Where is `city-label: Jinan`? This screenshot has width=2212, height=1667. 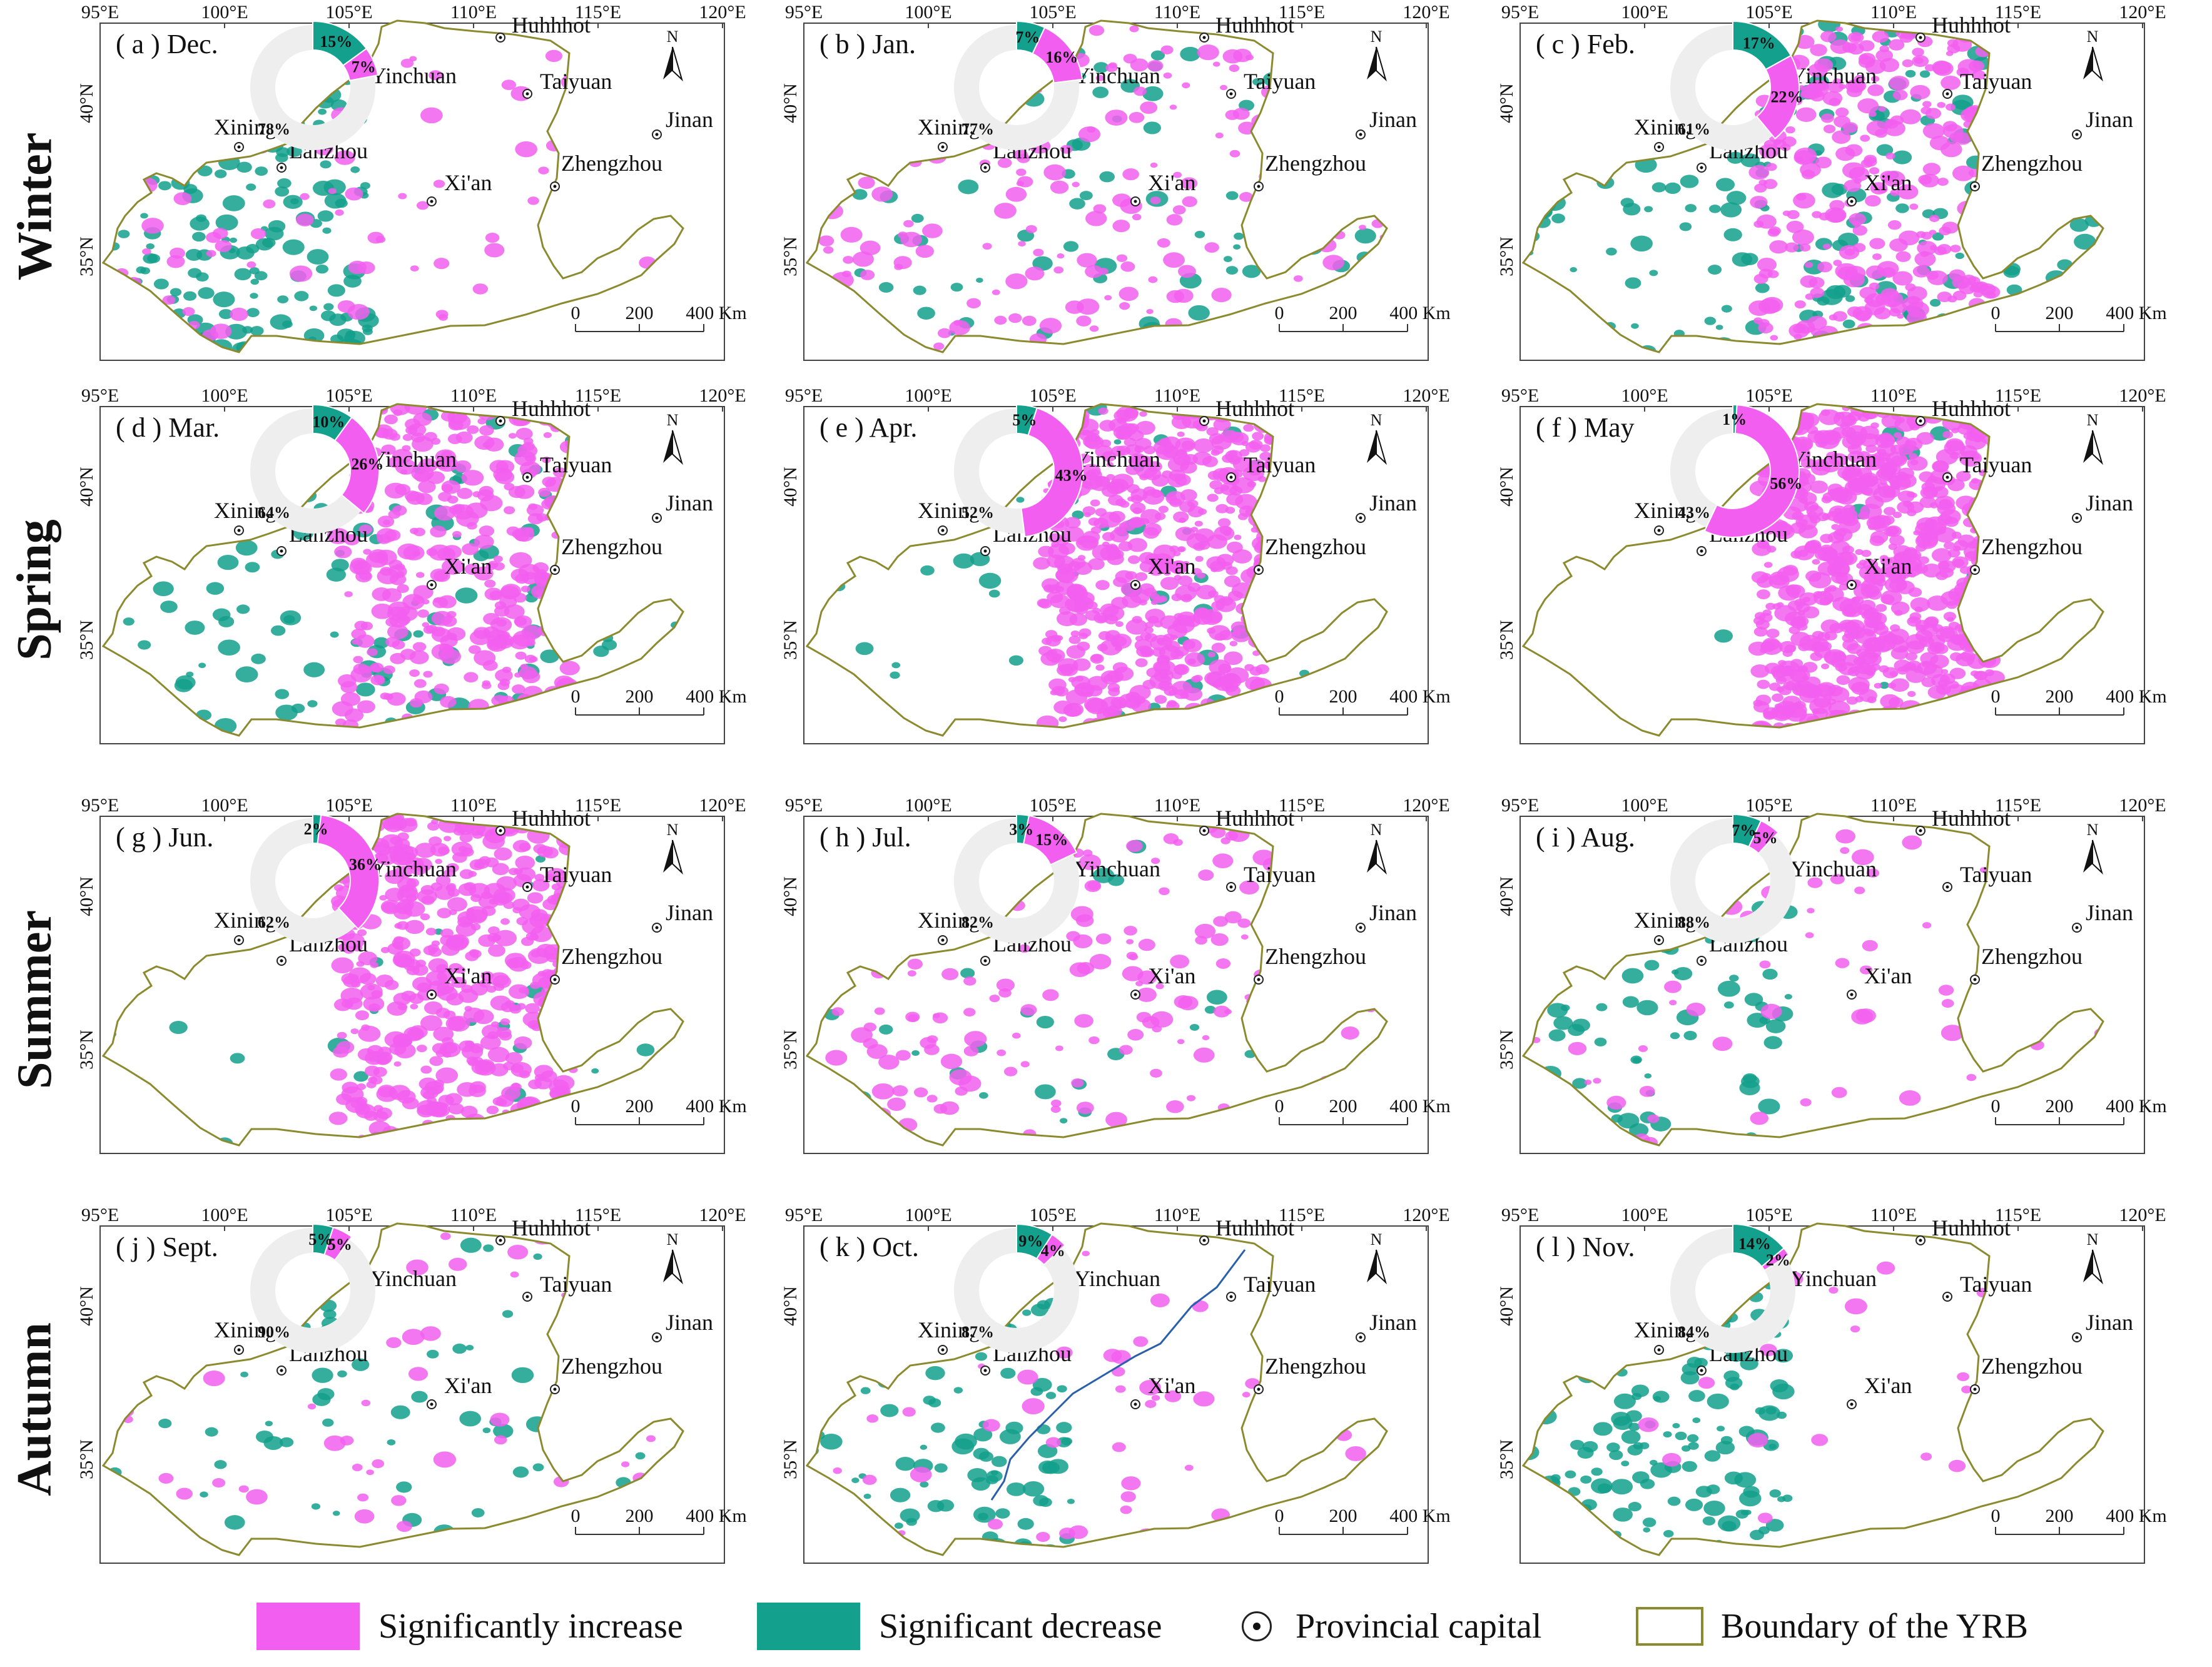
city-label: Jinan is located at coordinates (1393, 119).